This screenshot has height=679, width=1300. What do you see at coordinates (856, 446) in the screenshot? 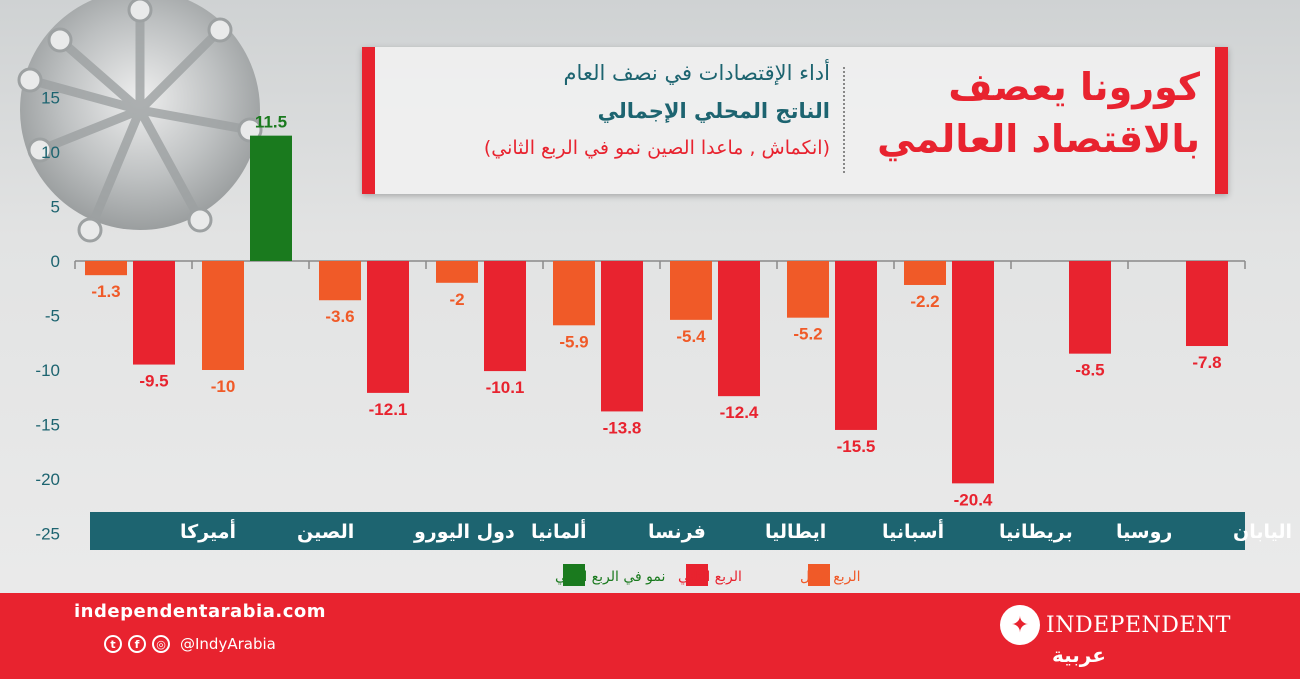
I see `bar-value-label: -15.5` at bounding box center [856, 446].